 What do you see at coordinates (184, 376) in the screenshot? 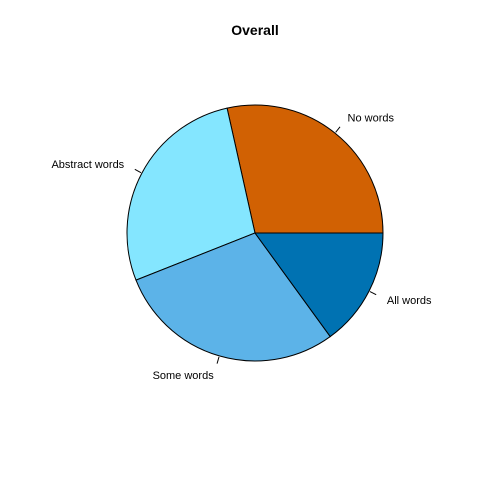
I see `pie-label: Some words` at bounding box center [184, 376].